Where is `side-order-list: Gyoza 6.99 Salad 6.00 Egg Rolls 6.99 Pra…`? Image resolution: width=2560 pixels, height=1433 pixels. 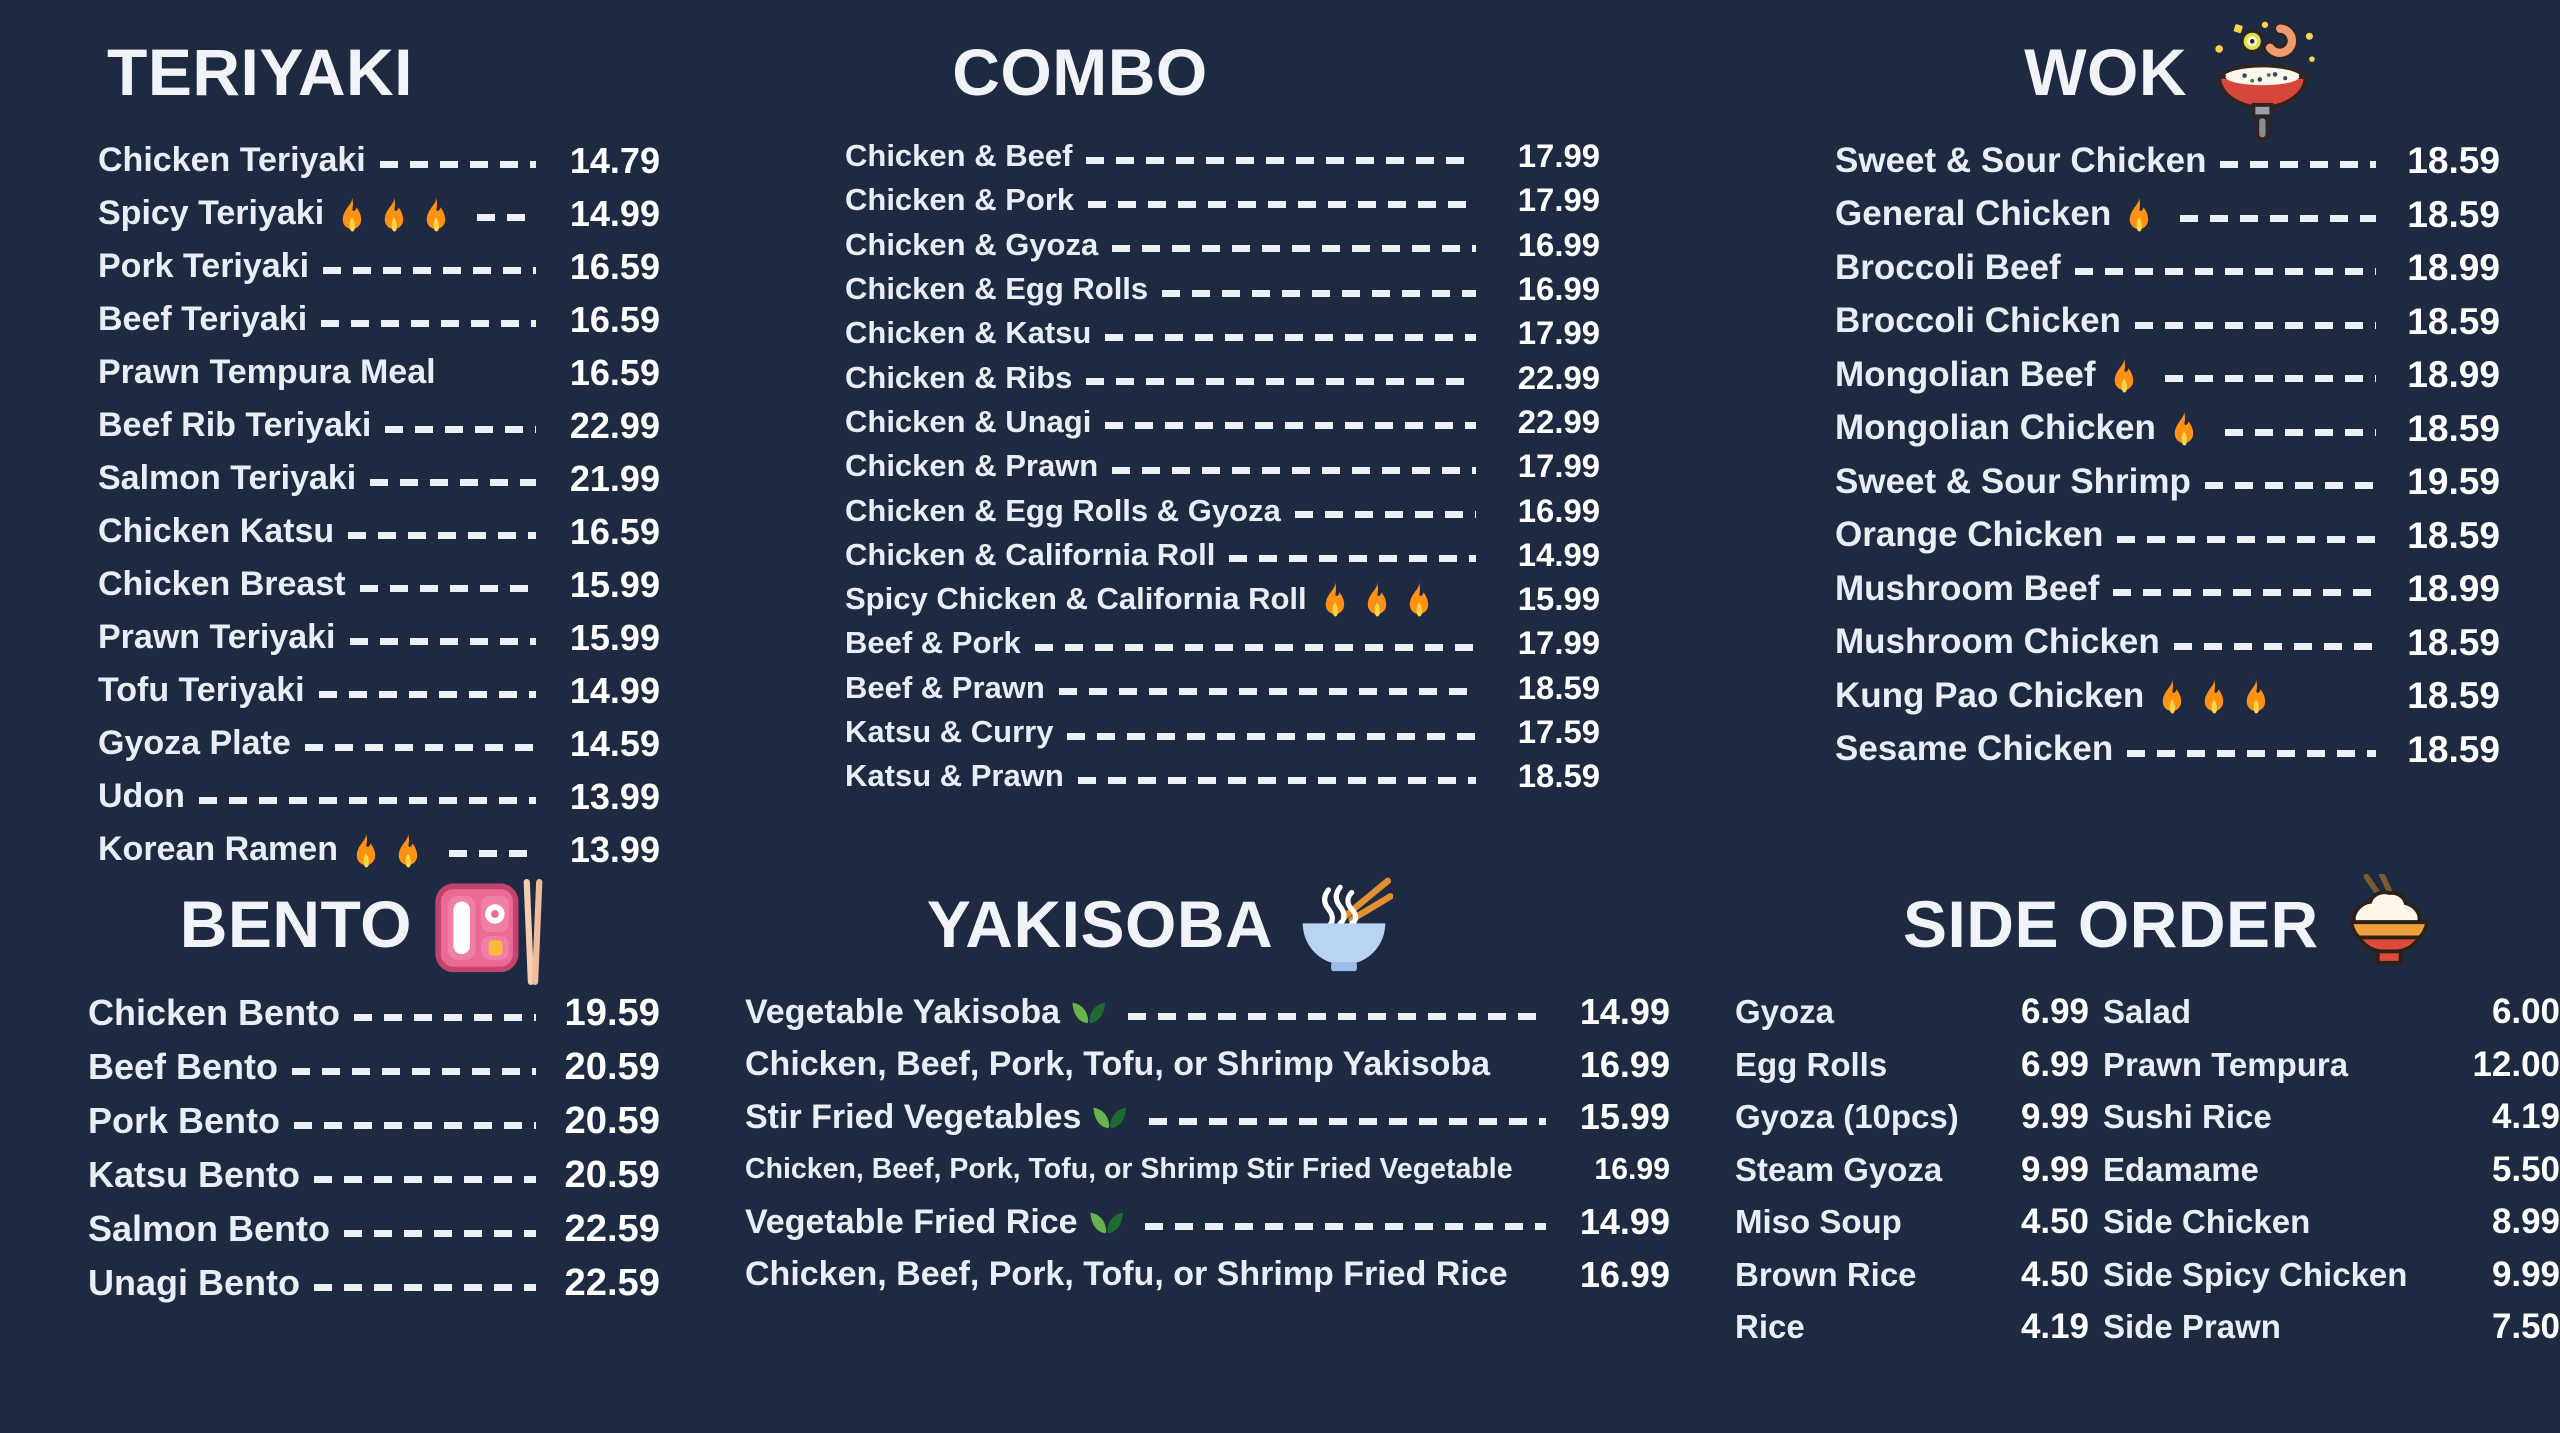
side-order-list: Gyoza 6.99 Salad 6.00 Egg Rolls 6.99 Pra… is located at coordinates (2147, 1170).